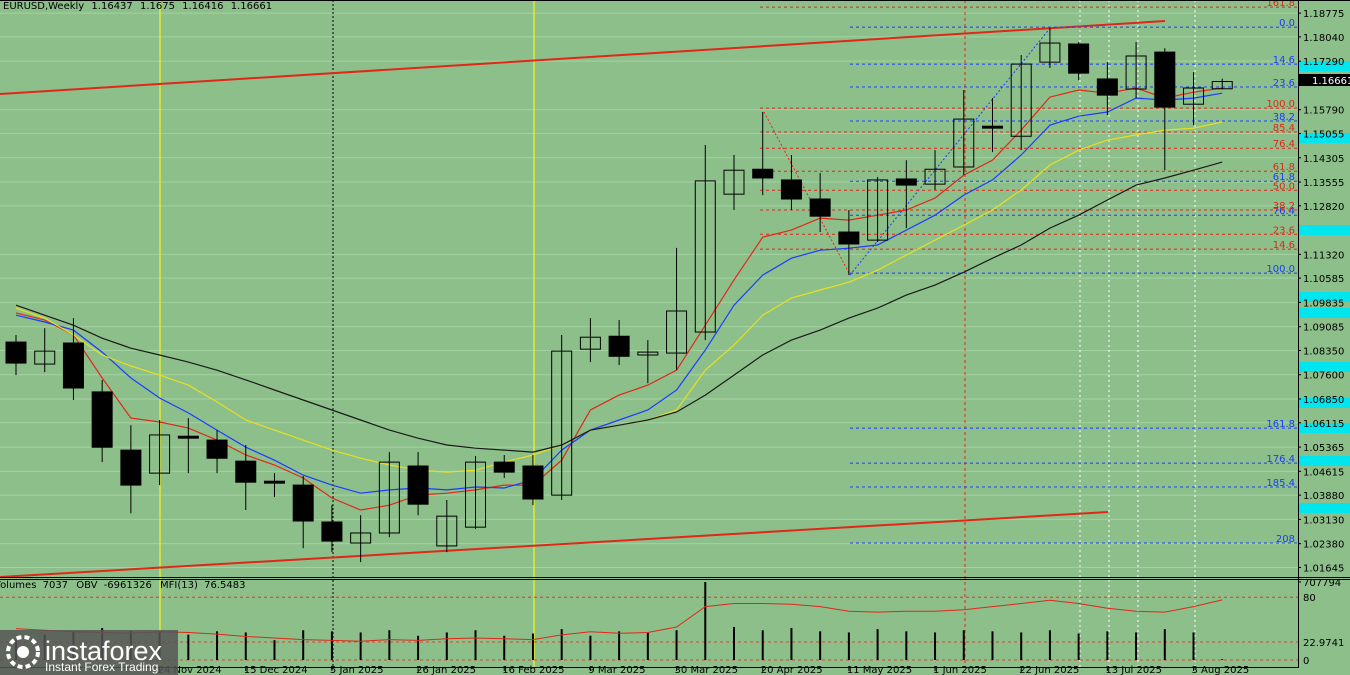 This screenshot has width=1350, height=675. What do you see at coordinates (1323, 400) in the screenshot?
I see `y-tick-label: 1.06850` at bounding box center [1323, 400].